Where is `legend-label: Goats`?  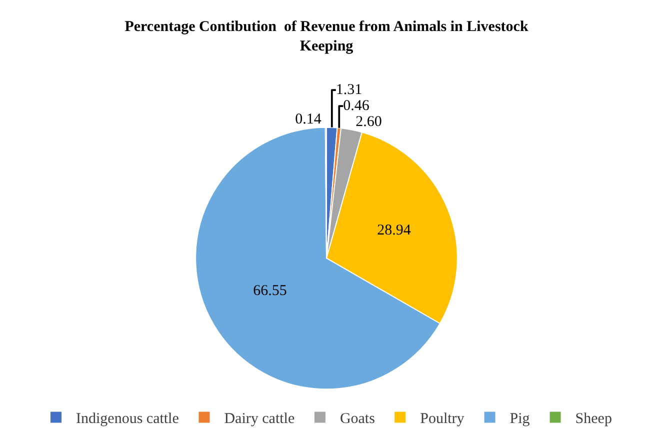
legend-label: Goats is located at coordinates (358, 419).